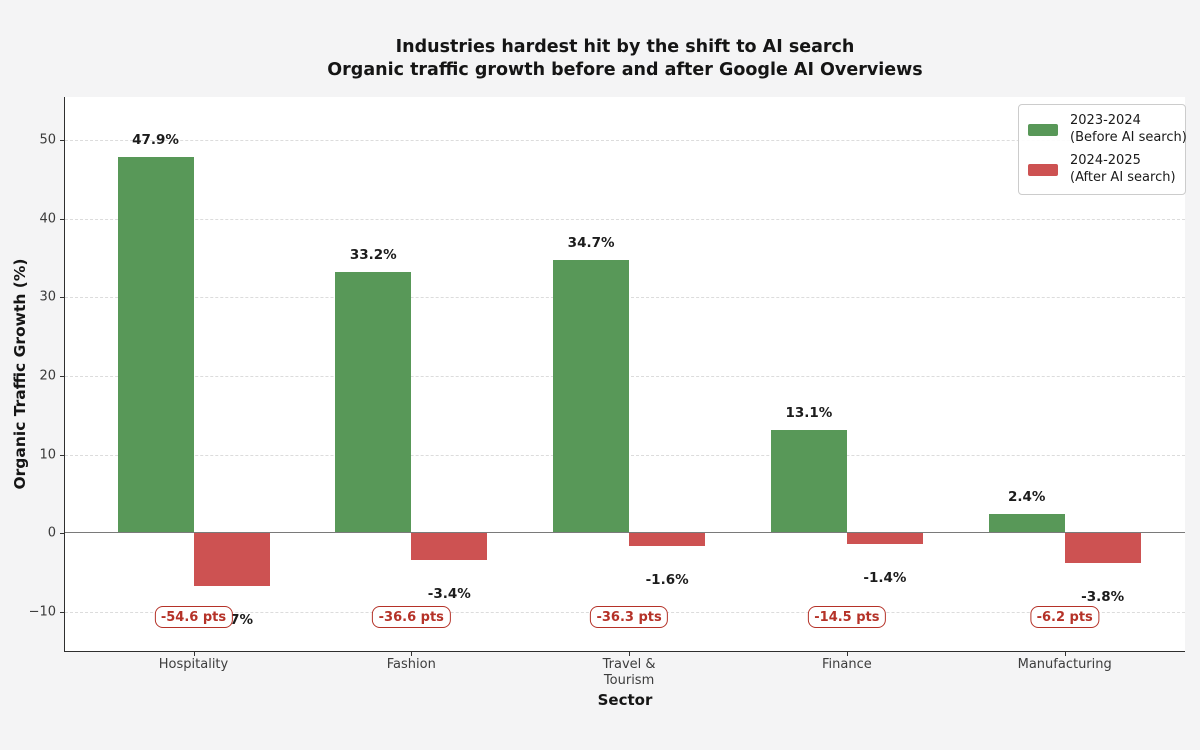 This screenshot has height=750, width=1200. What do you see at coordinates (885, 578) in the screenshot?
I see `bar-value-label: -1.4%` at bounding box center [885, 578].